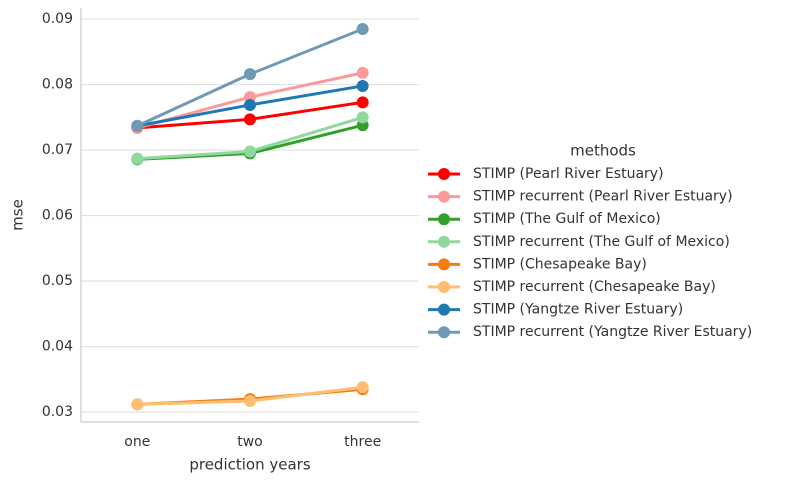  What do you see at coordinates (560, 264) in the screenshot?
I see `legend-label: STIMP (Chesapeake Bay)` at bounding box center [560, 264].